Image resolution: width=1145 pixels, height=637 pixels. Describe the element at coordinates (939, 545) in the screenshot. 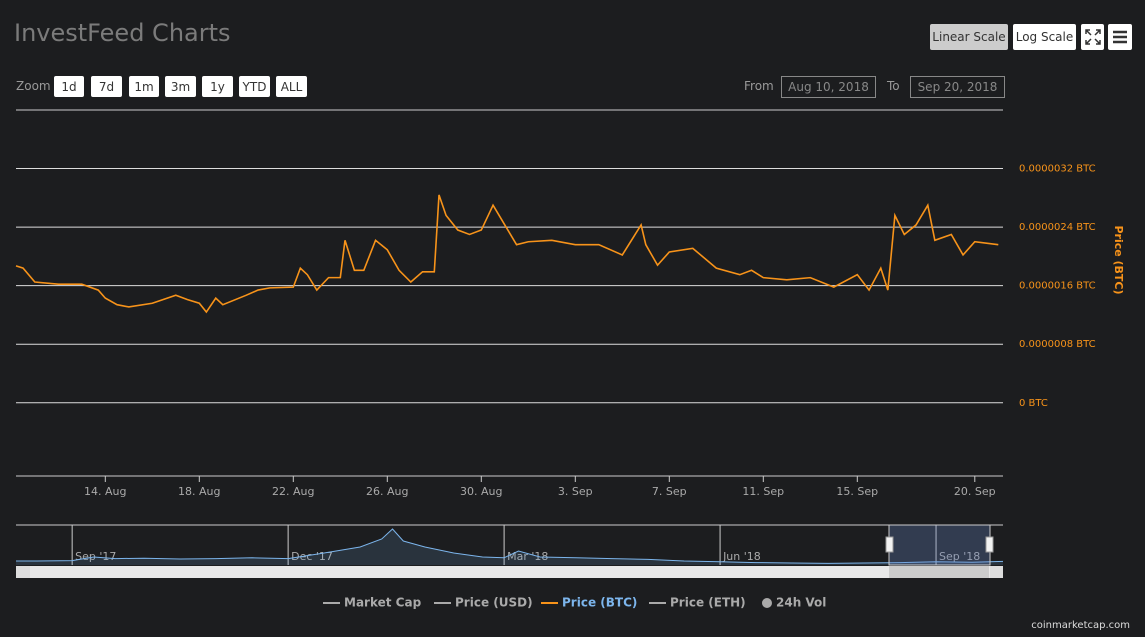

I see `navigator-window` at that location.